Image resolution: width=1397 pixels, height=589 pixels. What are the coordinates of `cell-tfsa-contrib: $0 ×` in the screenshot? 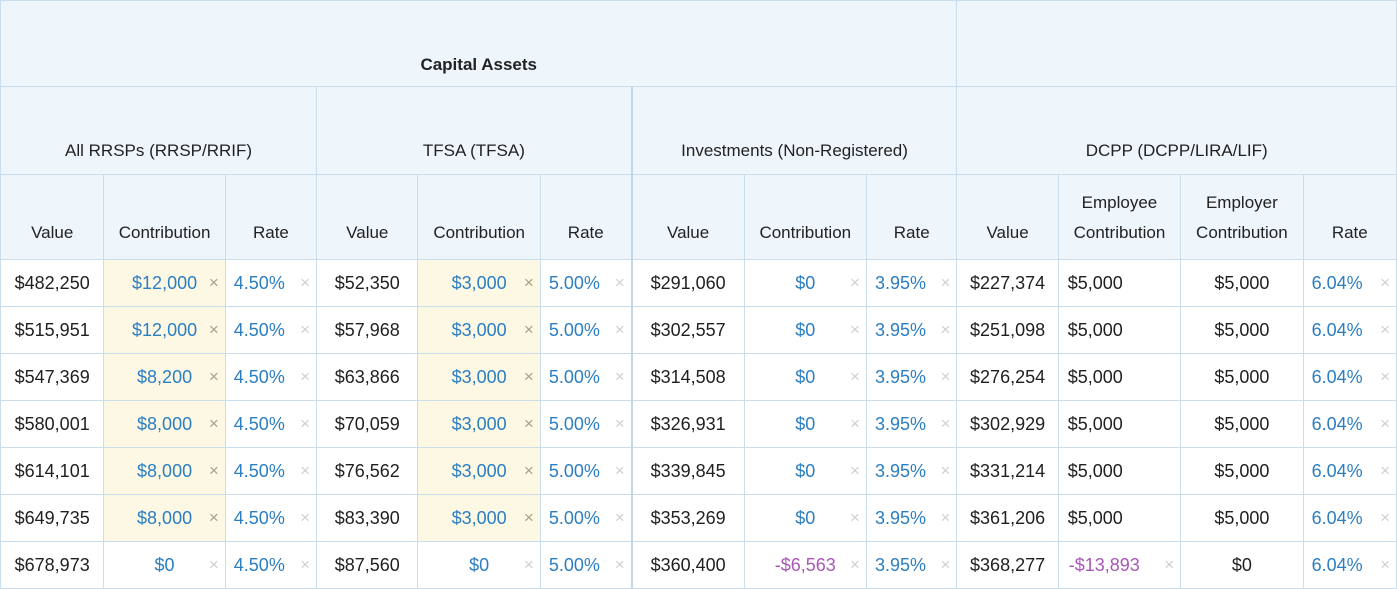 It's located at (479, 565).